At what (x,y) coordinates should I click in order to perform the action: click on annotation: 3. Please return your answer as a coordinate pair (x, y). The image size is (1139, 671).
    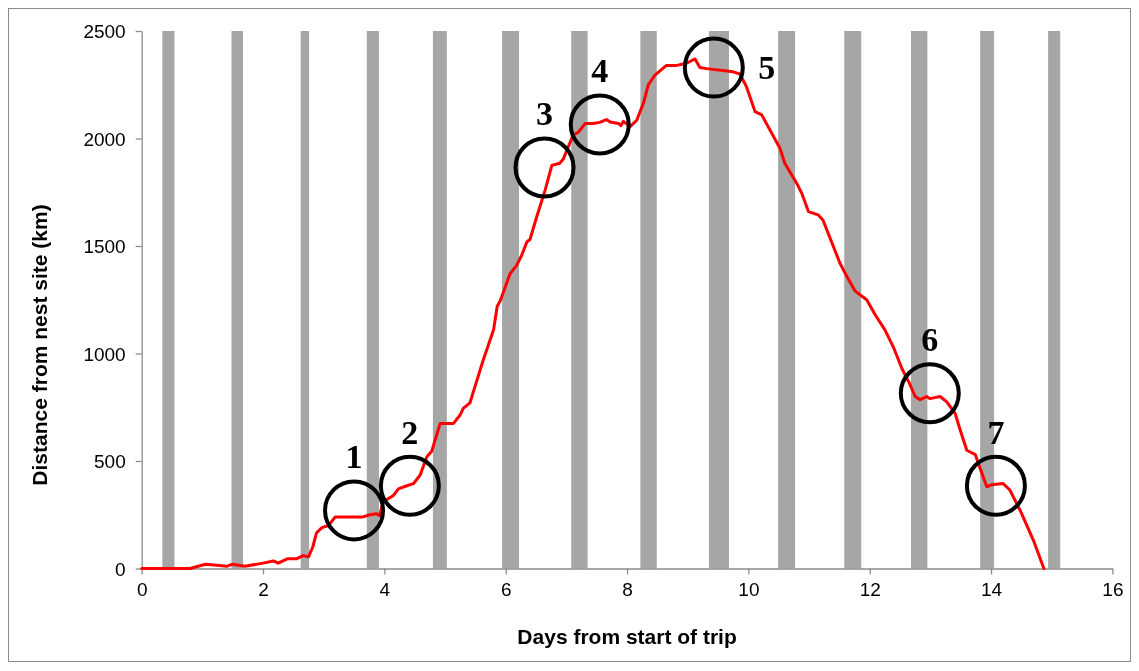
    Looking at the image, I should click on (545, 114).